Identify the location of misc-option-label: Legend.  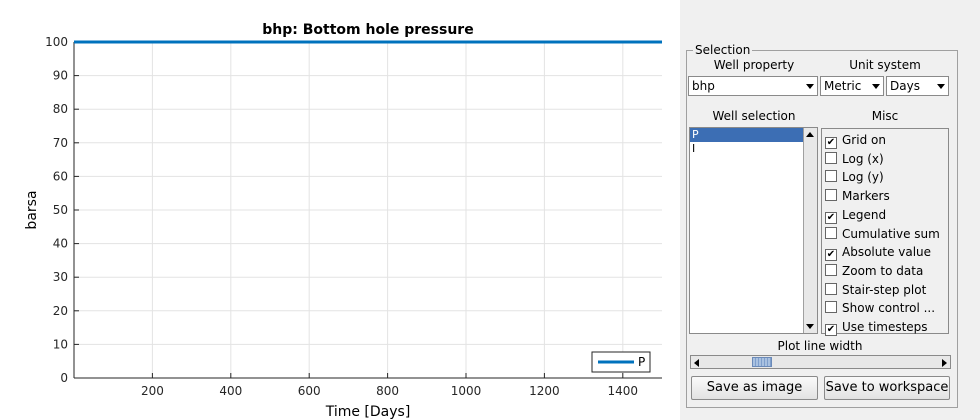
(864, 214).